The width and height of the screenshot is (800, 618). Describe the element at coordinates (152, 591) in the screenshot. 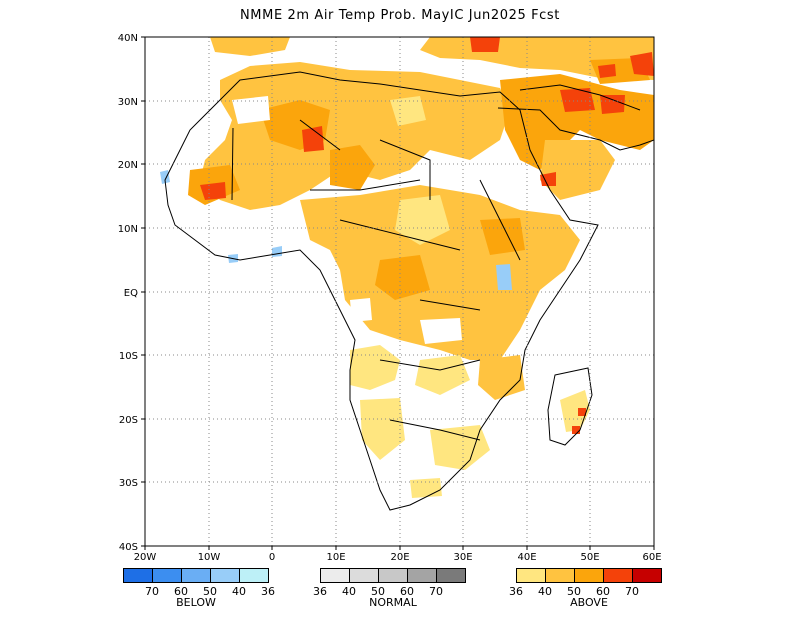

I see `legend-below-tick: 70` at that location.